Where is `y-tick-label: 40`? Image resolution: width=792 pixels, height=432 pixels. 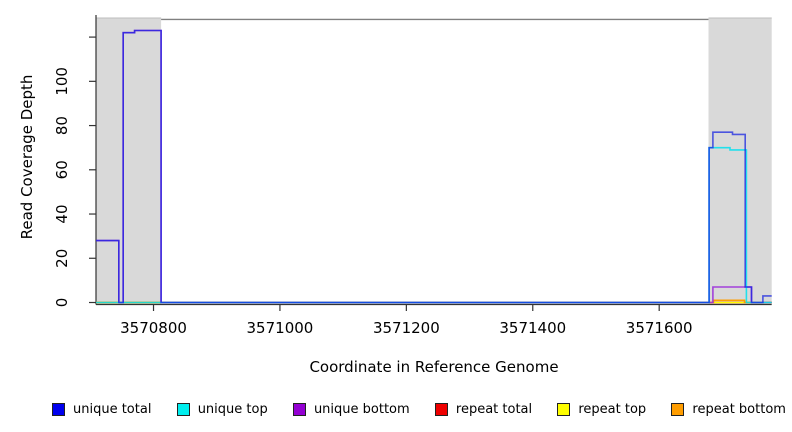
y-tick-label: 40 is located at coordinates (62, 213).